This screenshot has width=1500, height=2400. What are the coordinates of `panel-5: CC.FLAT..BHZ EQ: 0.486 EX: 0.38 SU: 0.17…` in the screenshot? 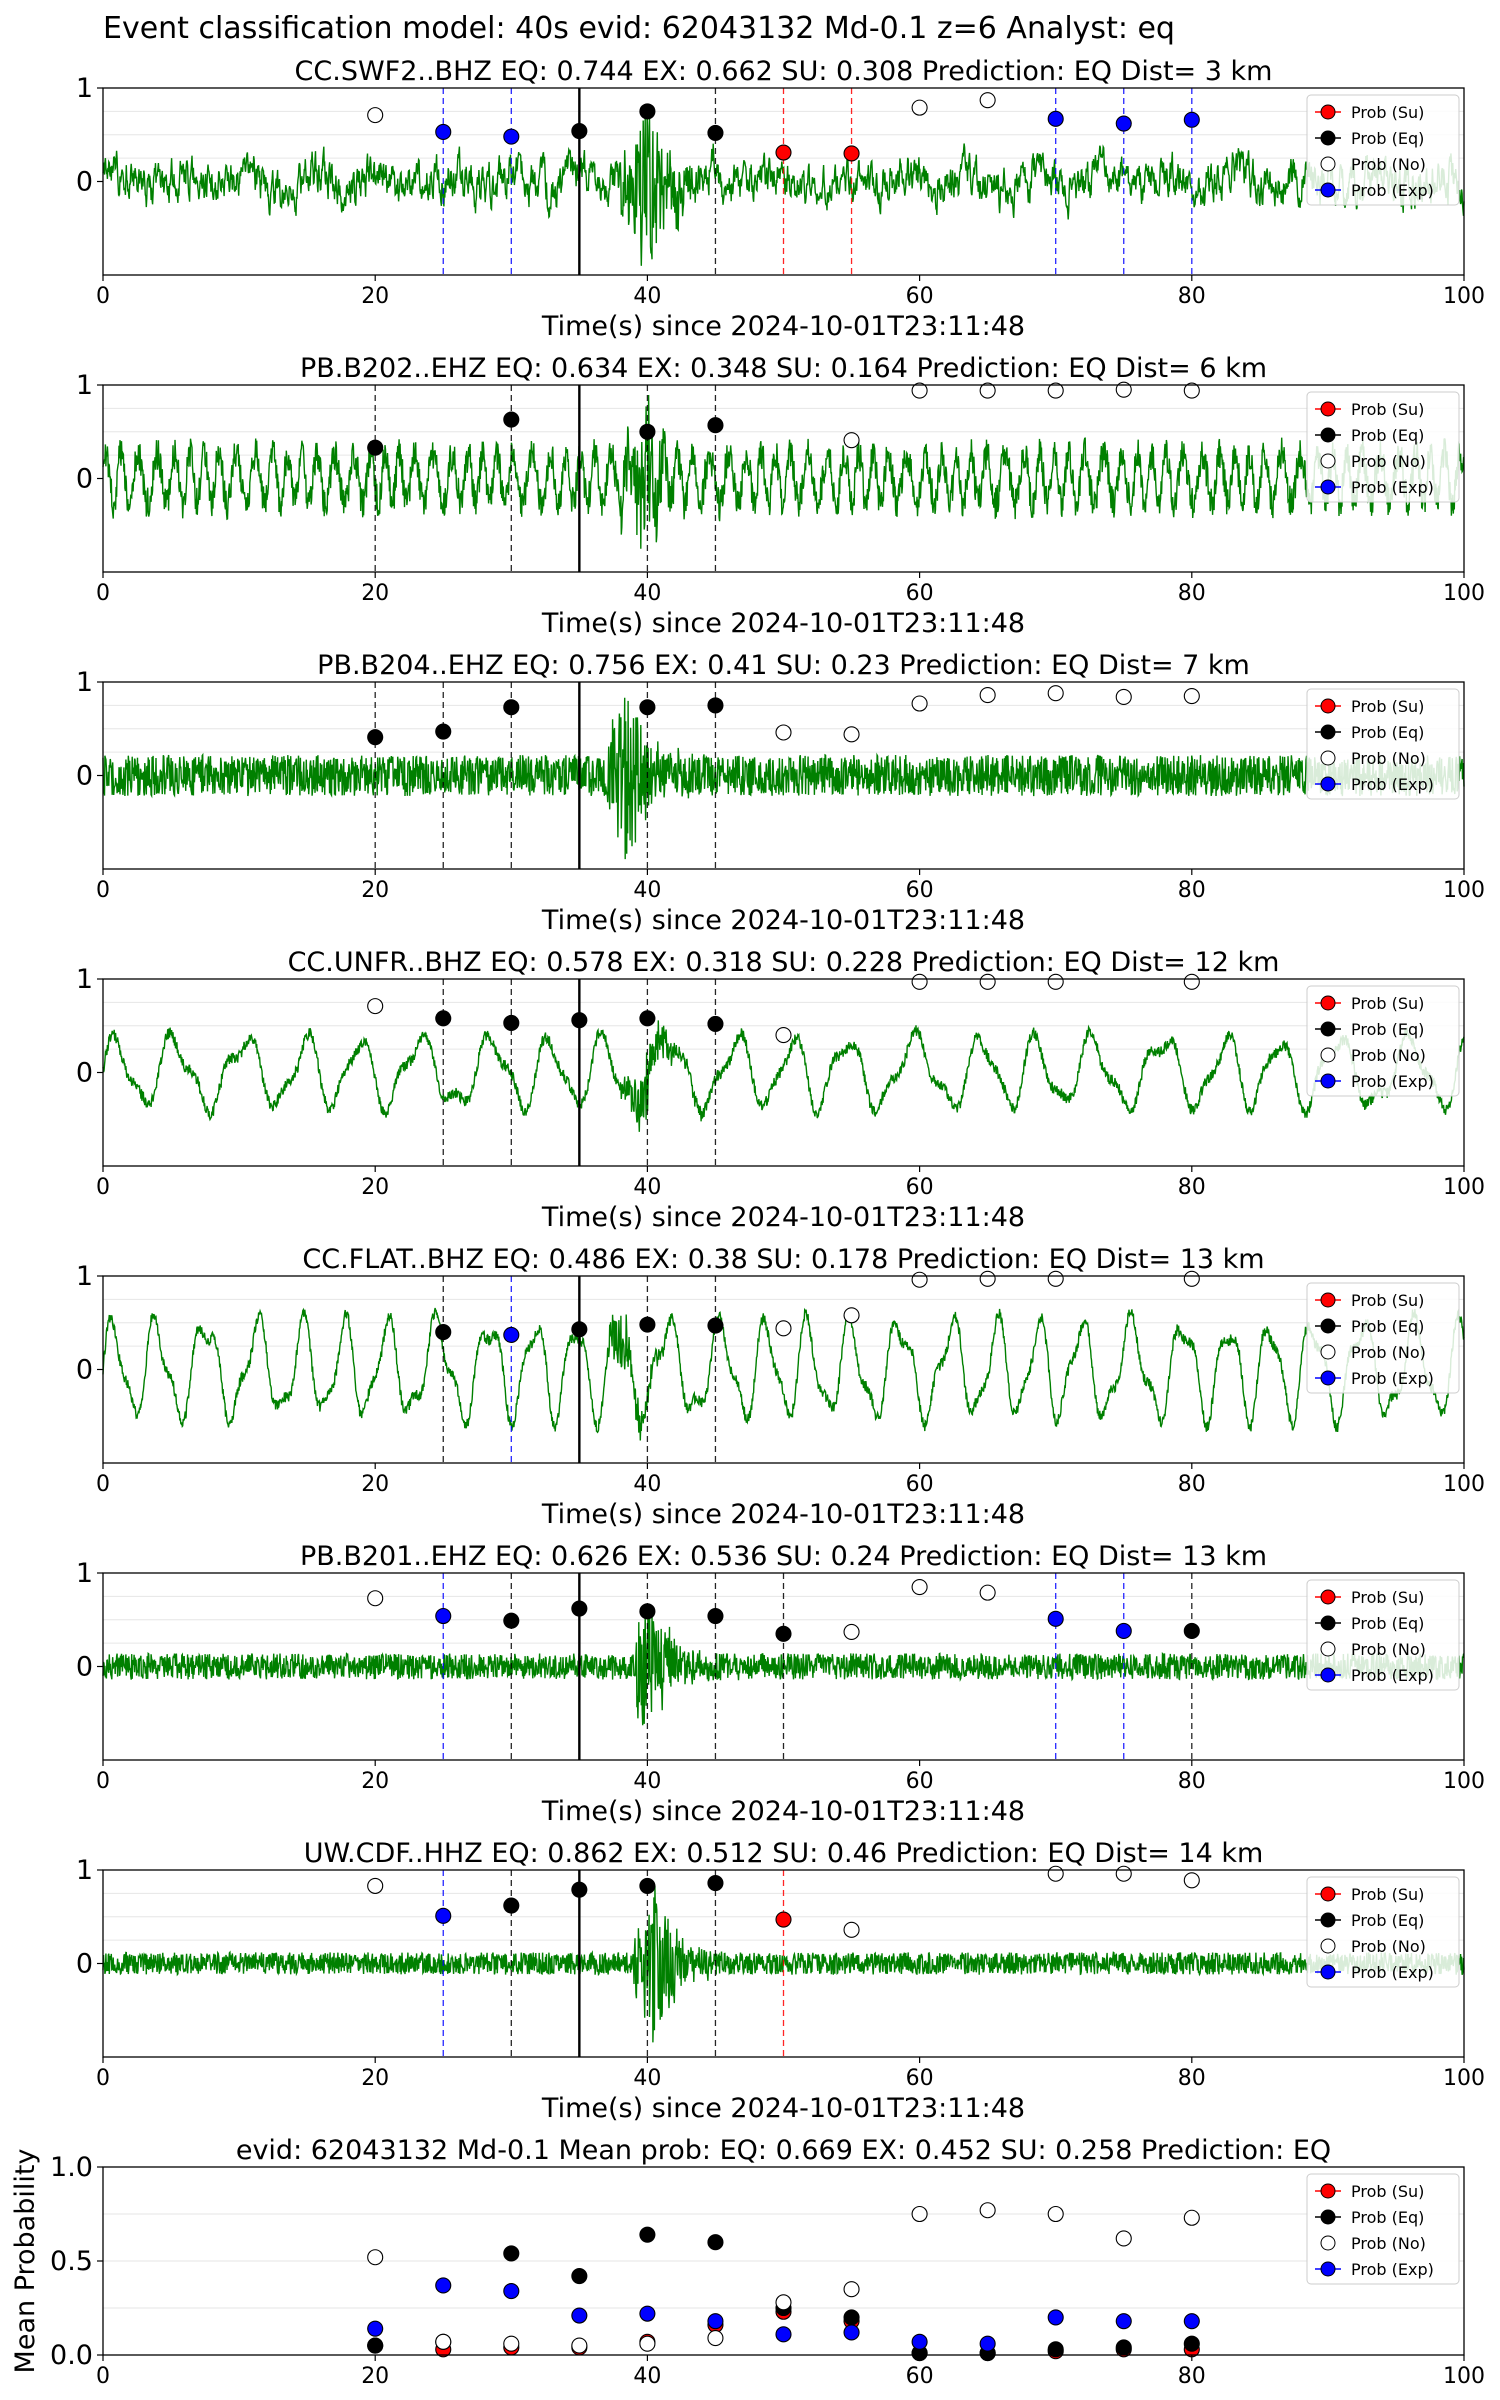 It's located at (780, 1387).